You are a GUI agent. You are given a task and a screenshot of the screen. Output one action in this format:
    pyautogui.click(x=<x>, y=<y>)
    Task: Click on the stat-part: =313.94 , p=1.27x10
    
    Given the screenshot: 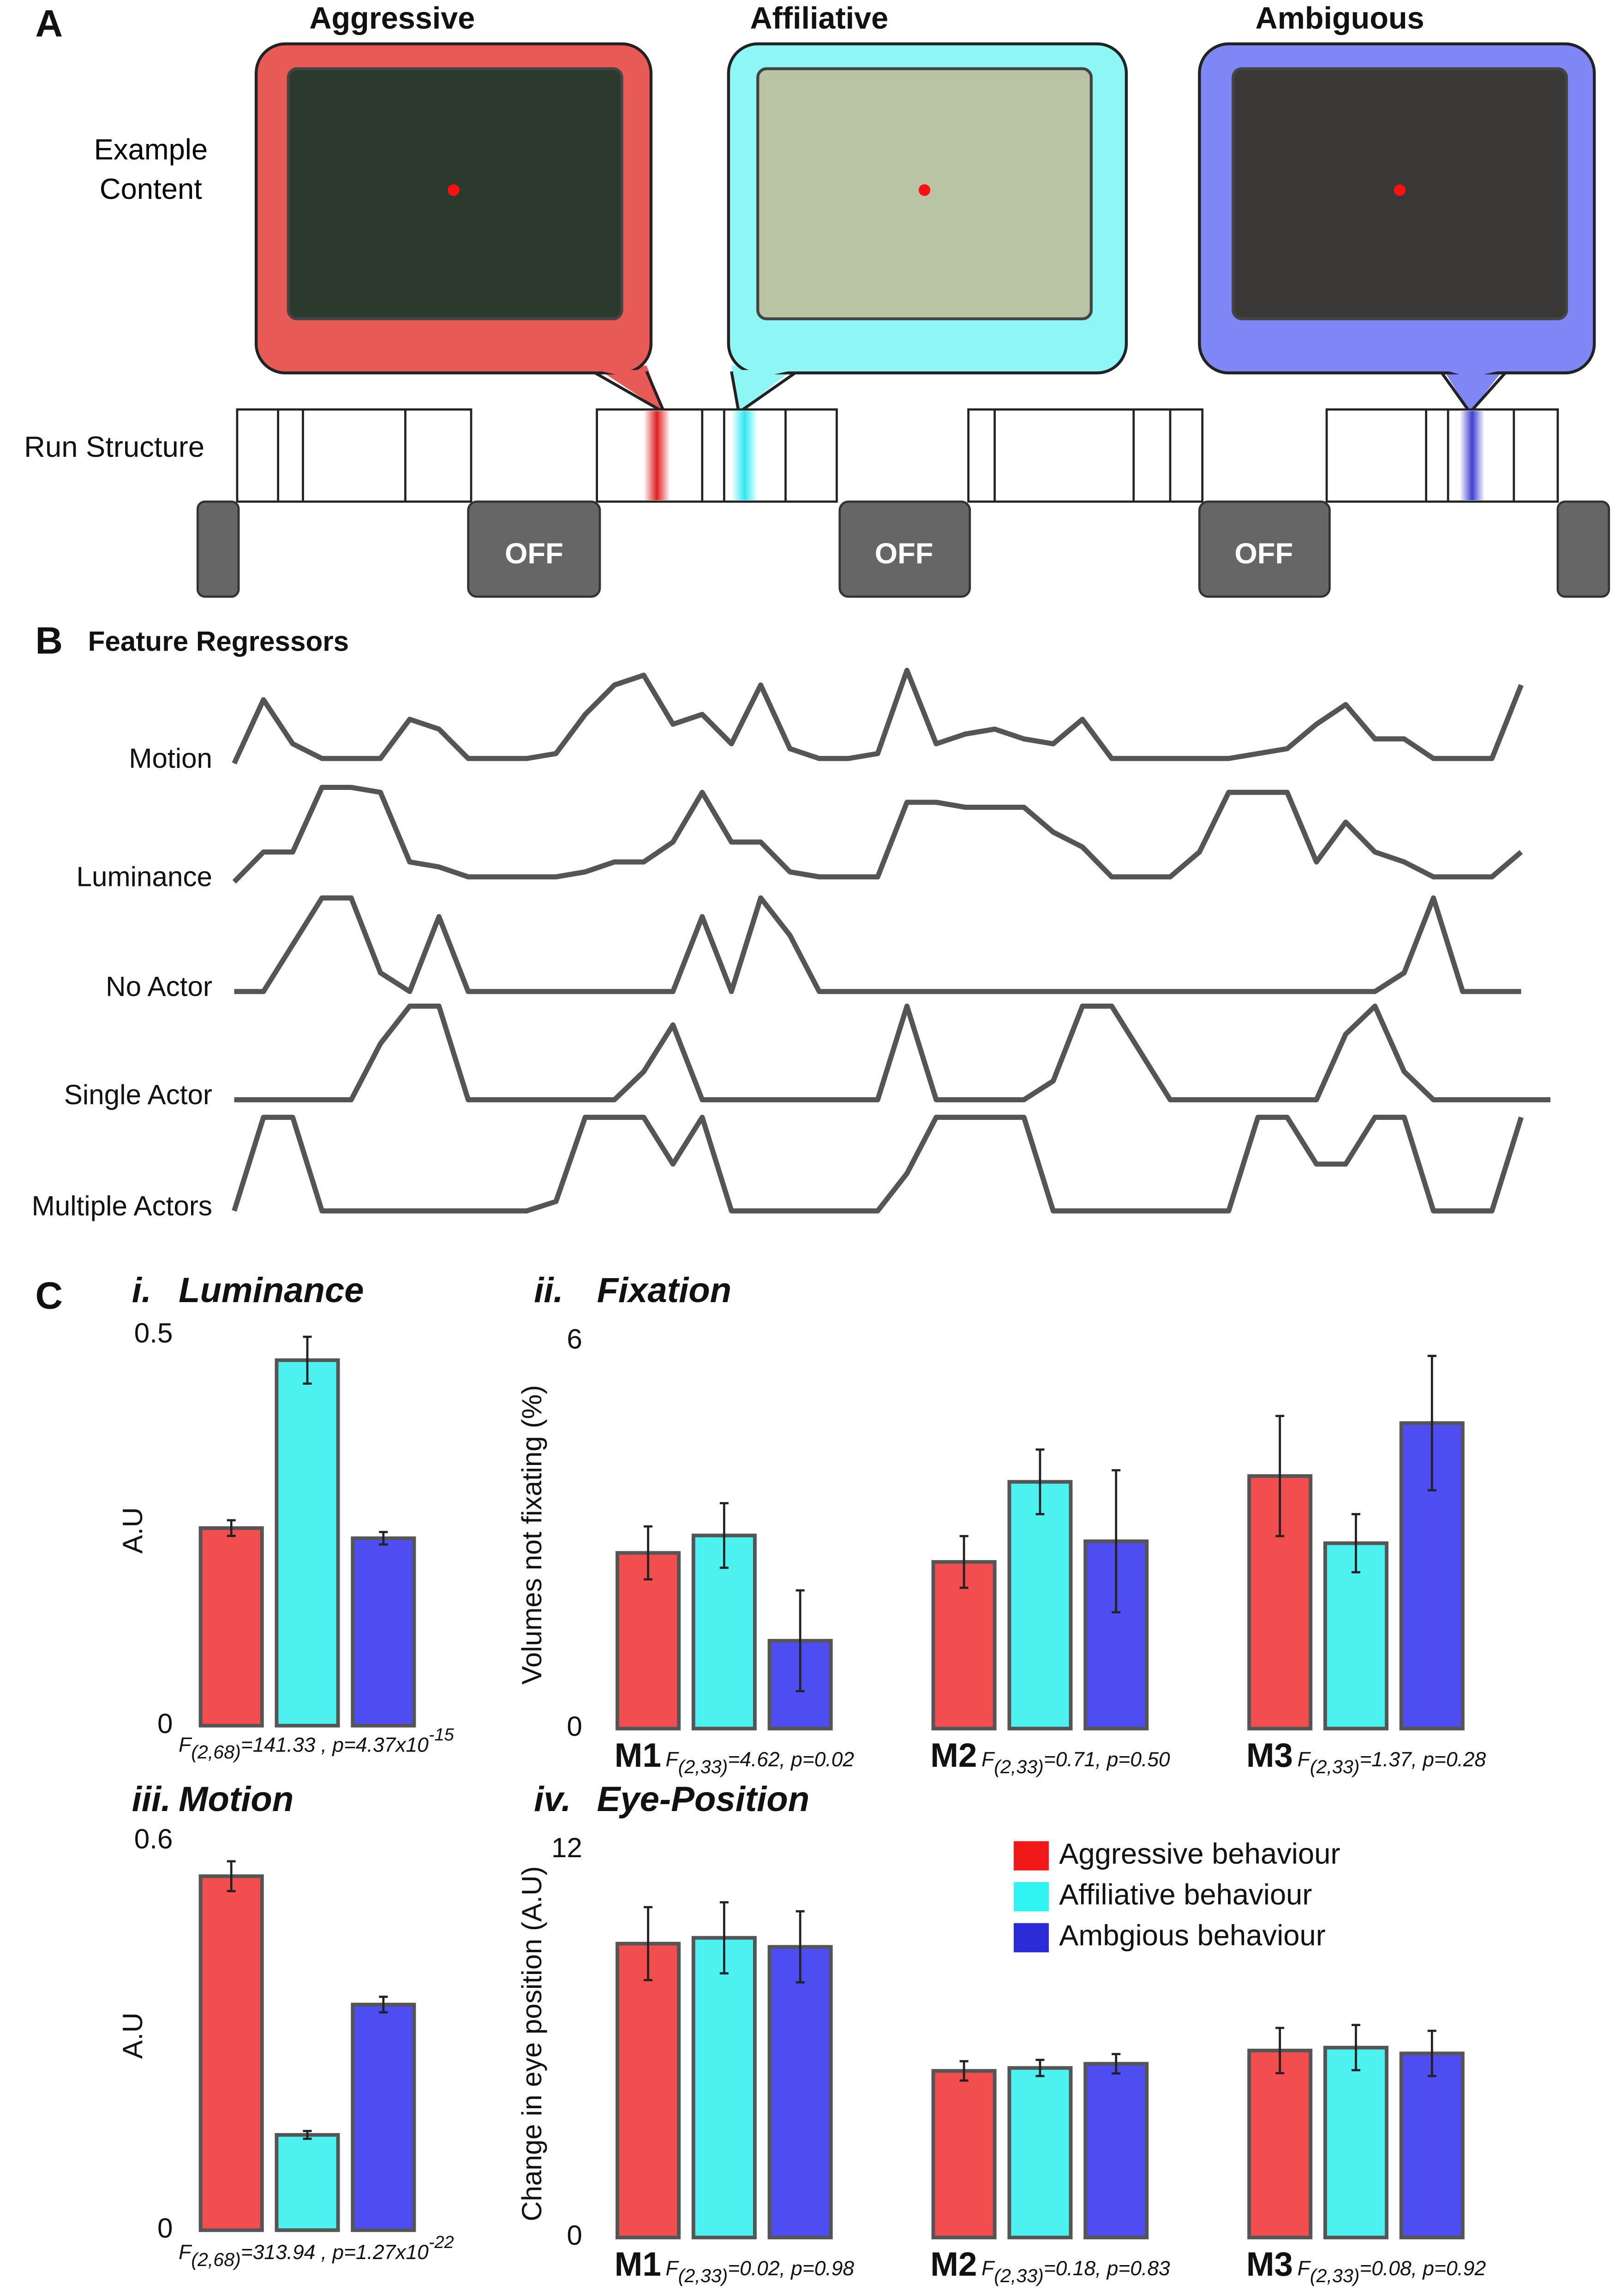 What is the action you would take?
    pyautogui.click(x=335, y=2252)
    